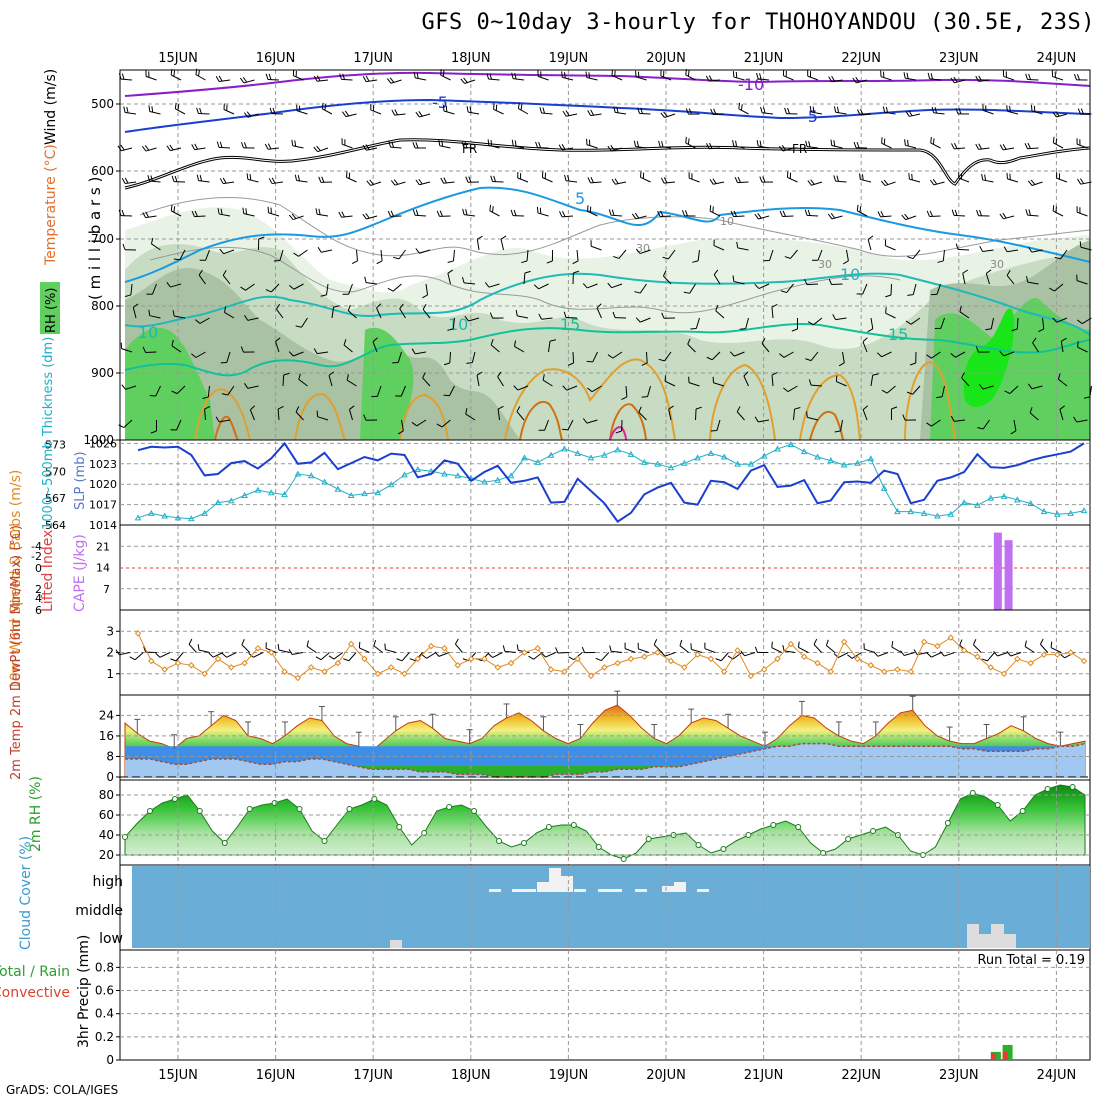 The width and height of the screenshot is (1100, 1100). What do you see at coordinates (51, 107) in the screenshot?
I see `ylabel-wind: Wind (m/s)` at bounding box center [51, 107].